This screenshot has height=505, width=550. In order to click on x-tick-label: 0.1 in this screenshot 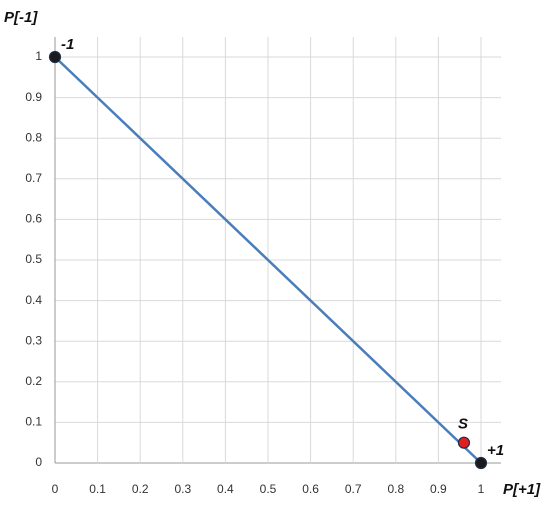, I will do `click(97, 489)`.